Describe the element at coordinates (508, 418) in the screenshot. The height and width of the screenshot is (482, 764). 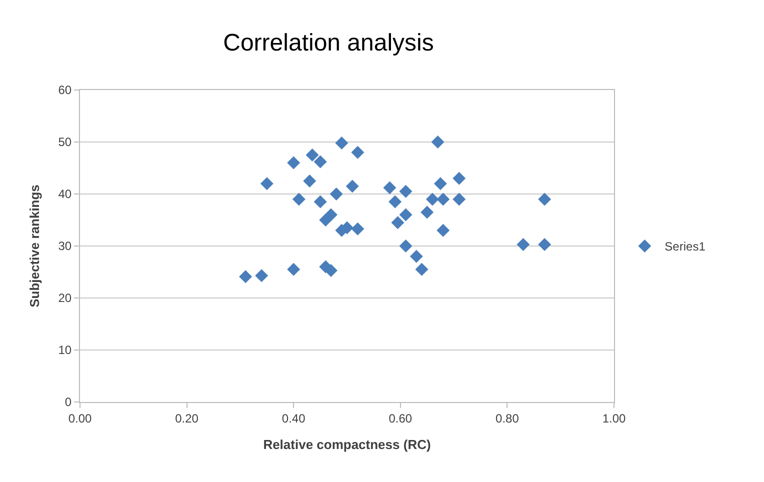
I see `x-tick-label: 0.80` at that location.